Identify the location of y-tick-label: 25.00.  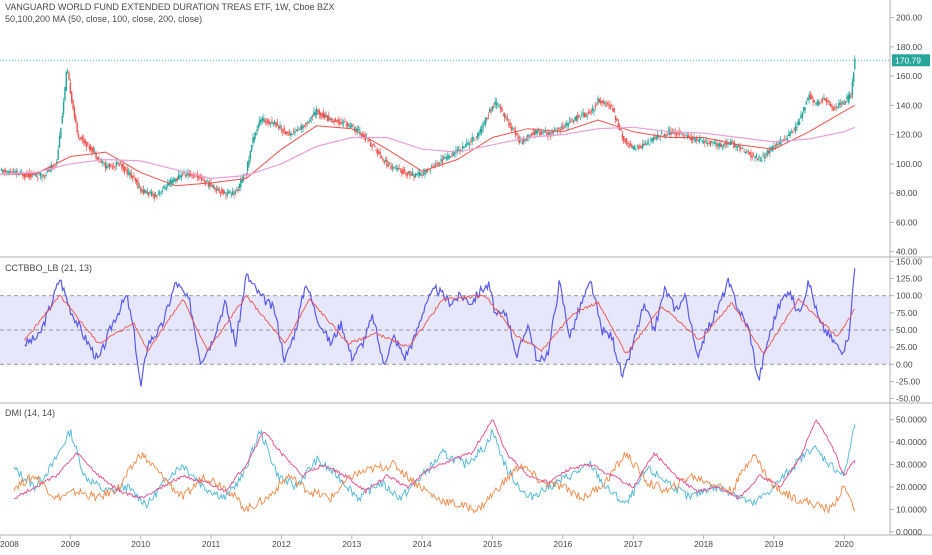
(907, 347).